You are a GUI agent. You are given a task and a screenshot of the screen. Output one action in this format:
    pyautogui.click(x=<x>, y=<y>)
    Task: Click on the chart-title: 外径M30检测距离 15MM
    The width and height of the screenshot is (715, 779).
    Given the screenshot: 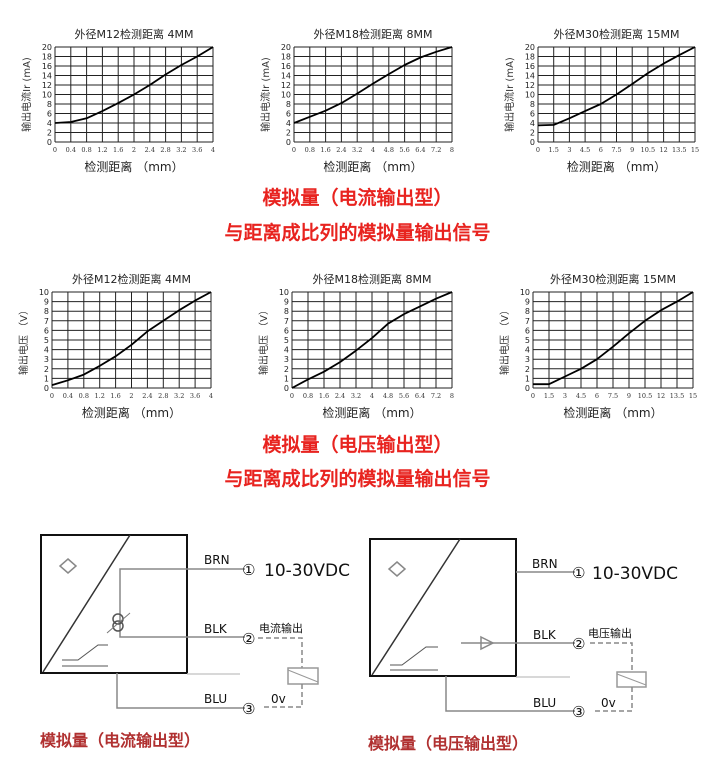 What is the action you would take?
    pyautogui.click(x=613, y=279)
    